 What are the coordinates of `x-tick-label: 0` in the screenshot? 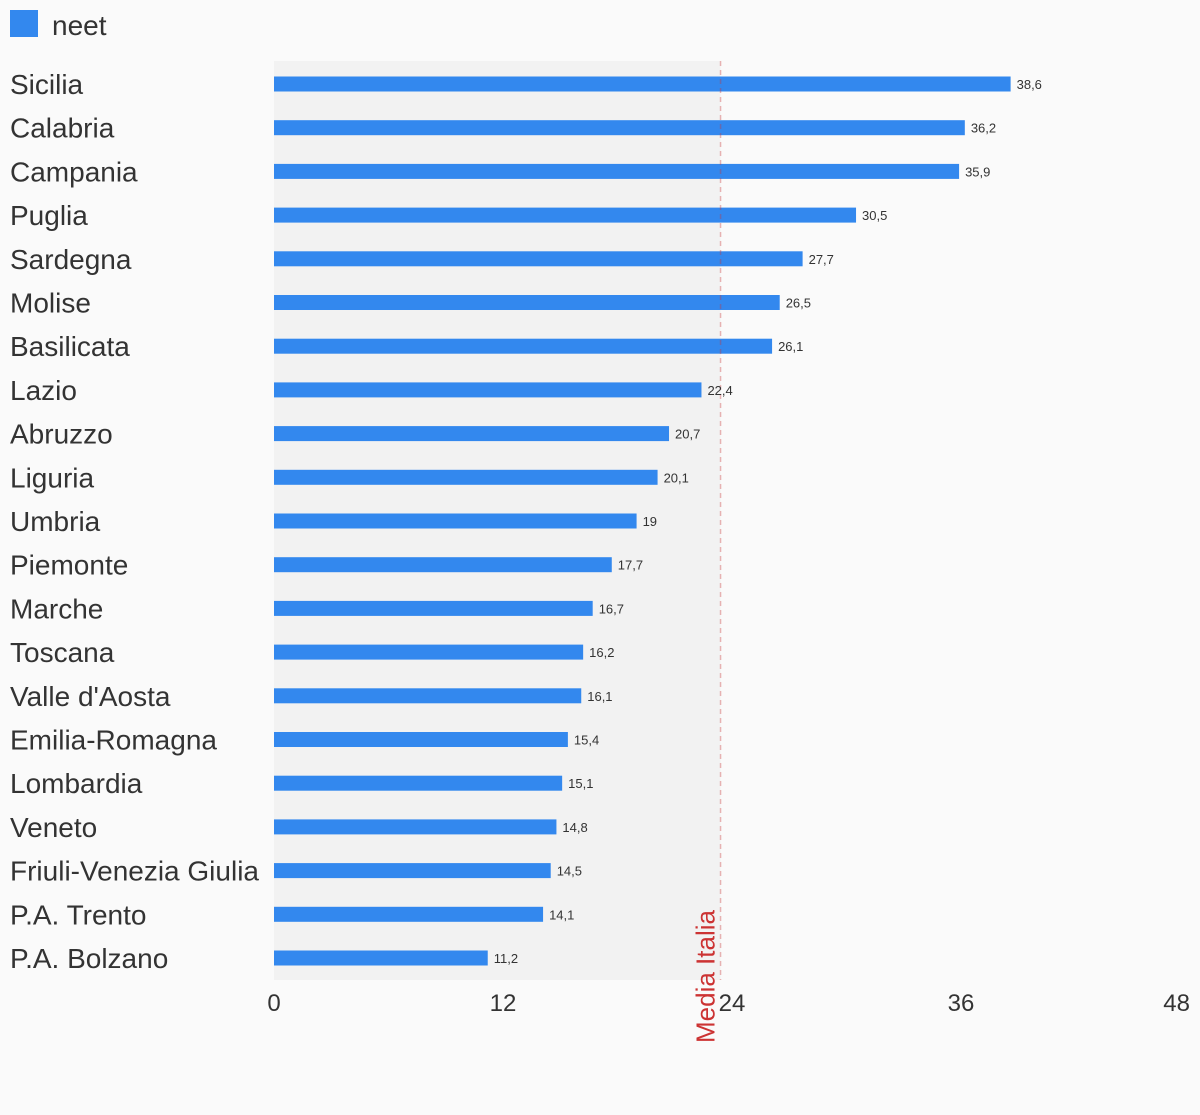 It's located at (273, 1003).